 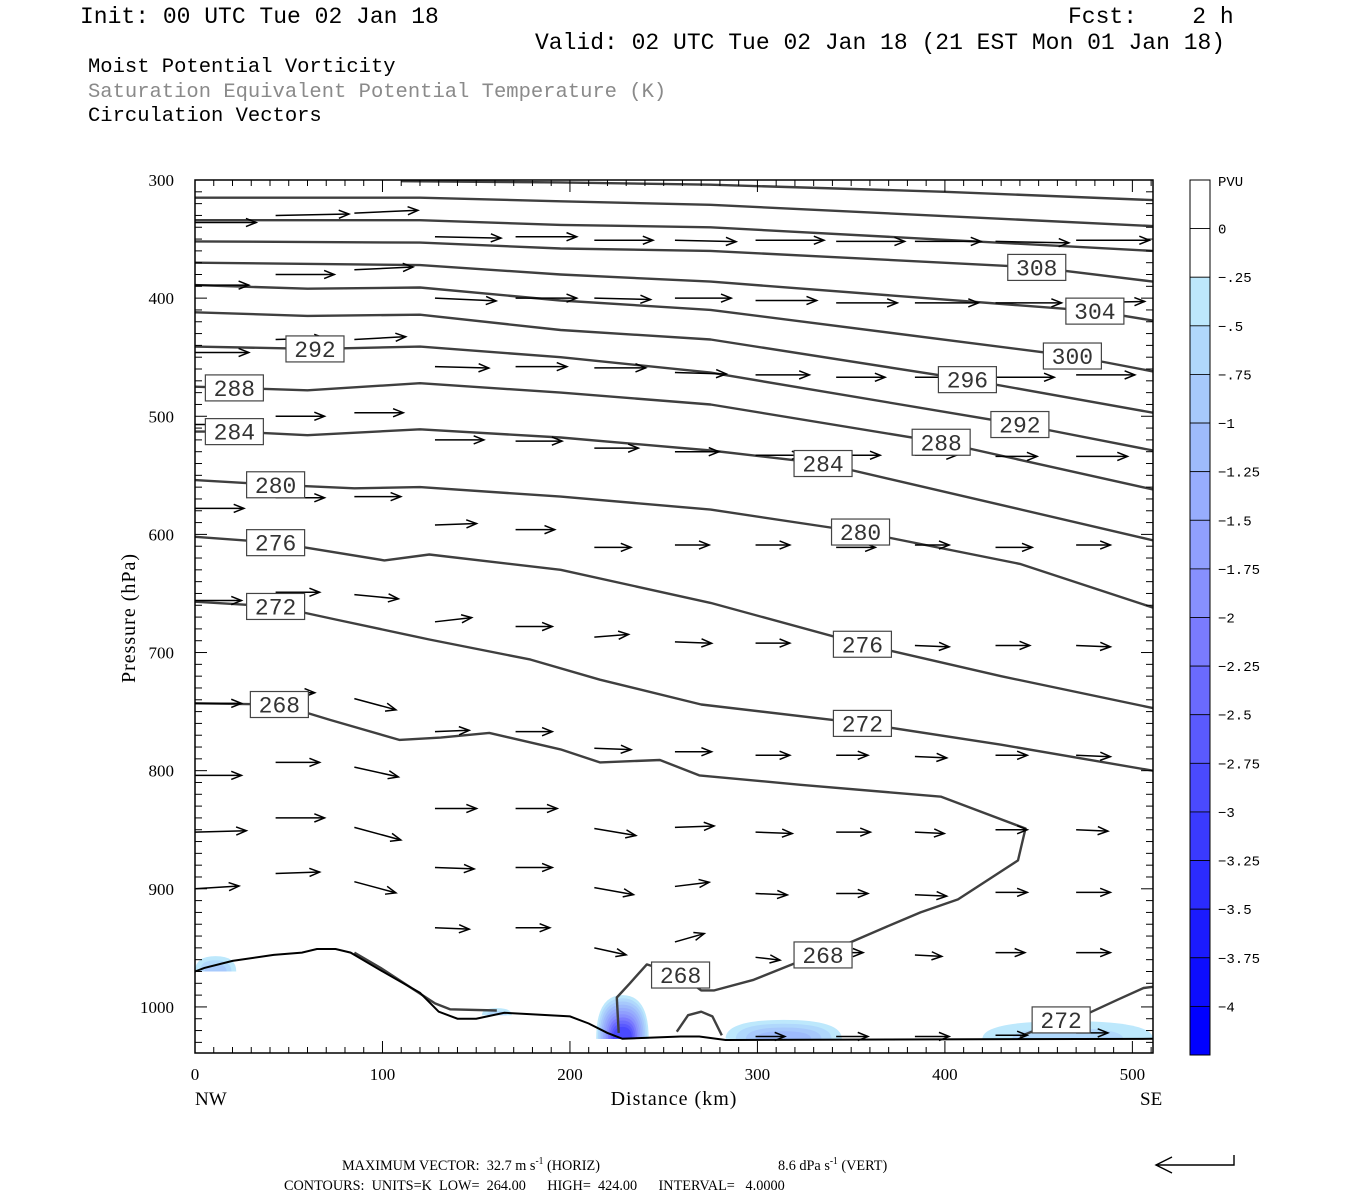 I want to click on y-axis-label: Pressure (hPa), so click(x=129, y=618).